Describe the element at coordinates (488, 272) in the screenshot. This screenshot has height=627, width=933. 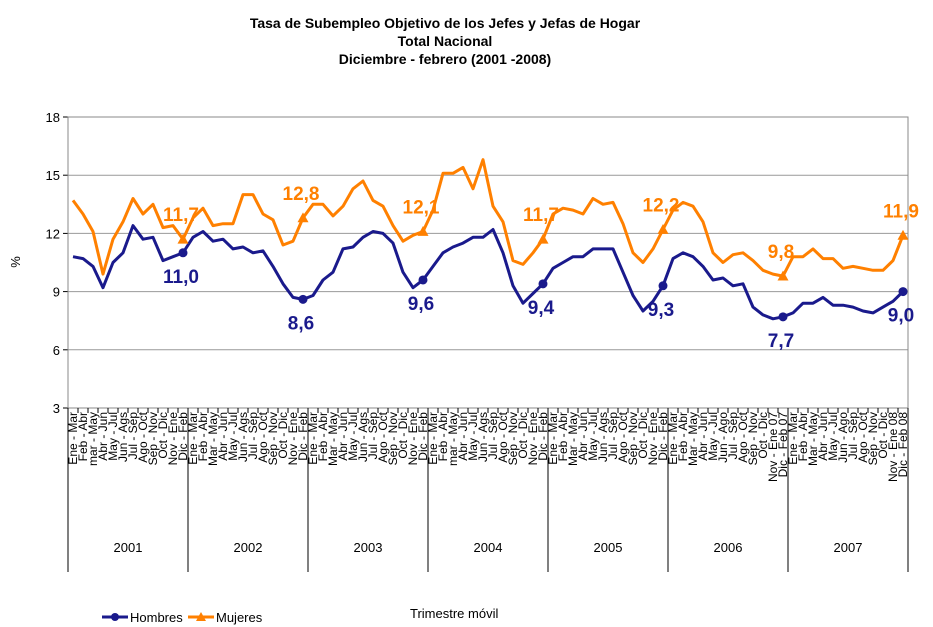
I see `series-line` at that location.